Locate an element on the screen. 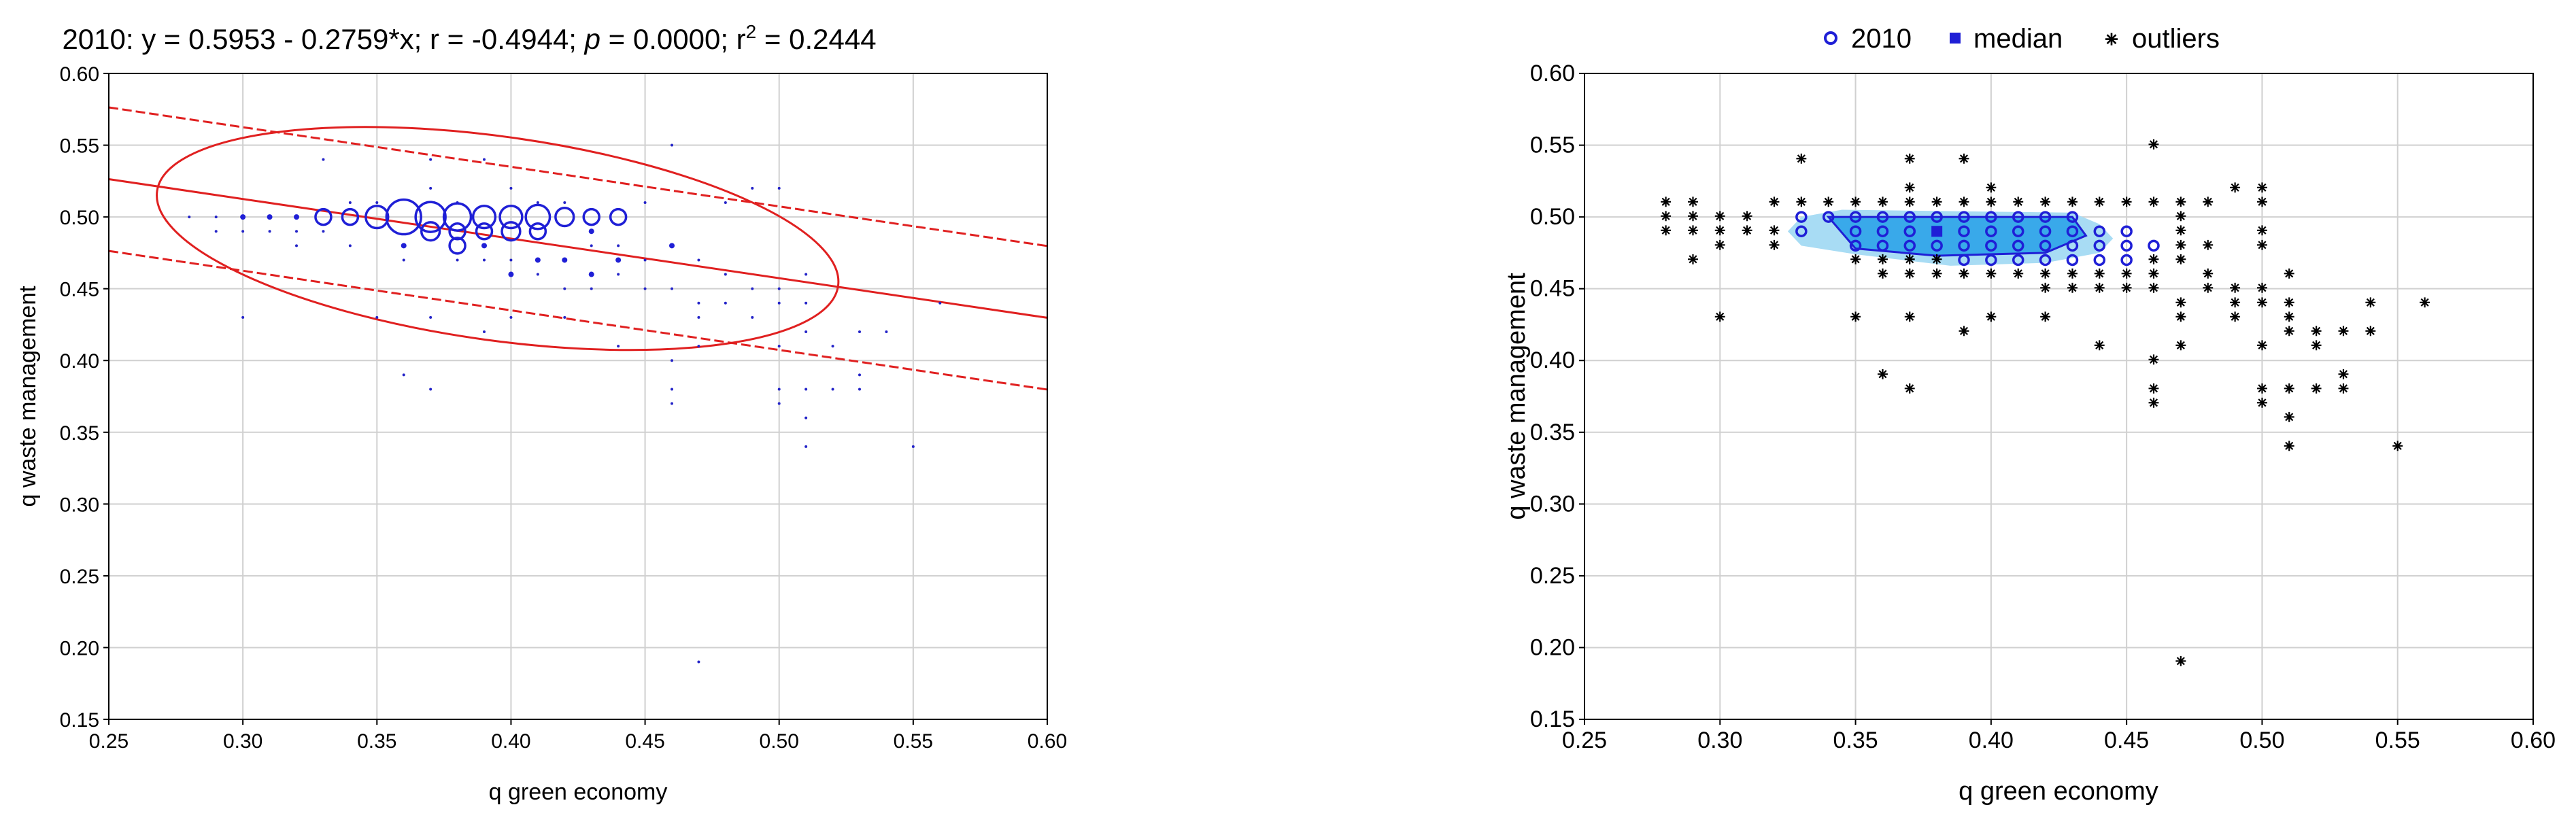 This screenshot has width=2576, height=822. y-tick-label: 0.30 is located at coordinates (79, 505).